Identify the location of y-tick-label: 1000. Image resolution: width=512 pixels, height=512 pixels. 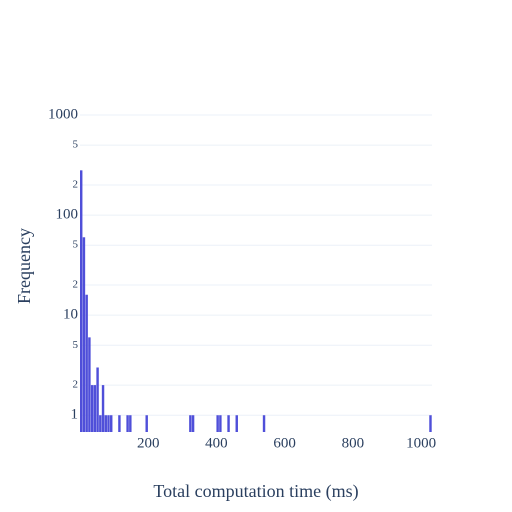
(63, 114).